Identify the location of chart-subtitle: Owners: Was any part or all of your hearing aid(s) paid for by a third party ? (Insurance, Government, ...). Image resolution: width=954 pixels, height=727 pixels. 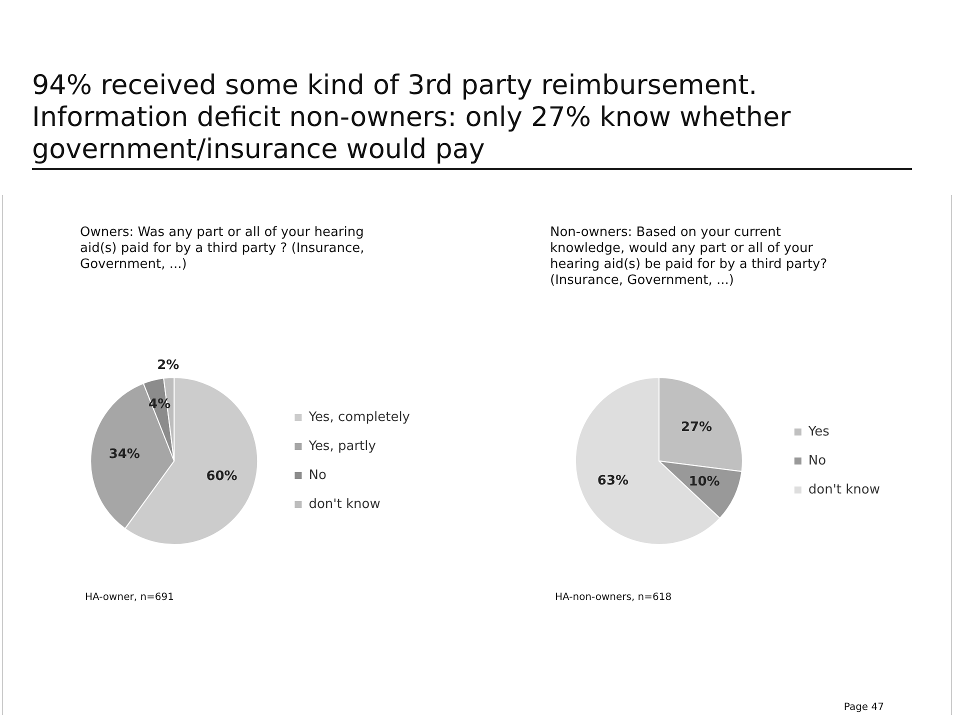
(223, 249).